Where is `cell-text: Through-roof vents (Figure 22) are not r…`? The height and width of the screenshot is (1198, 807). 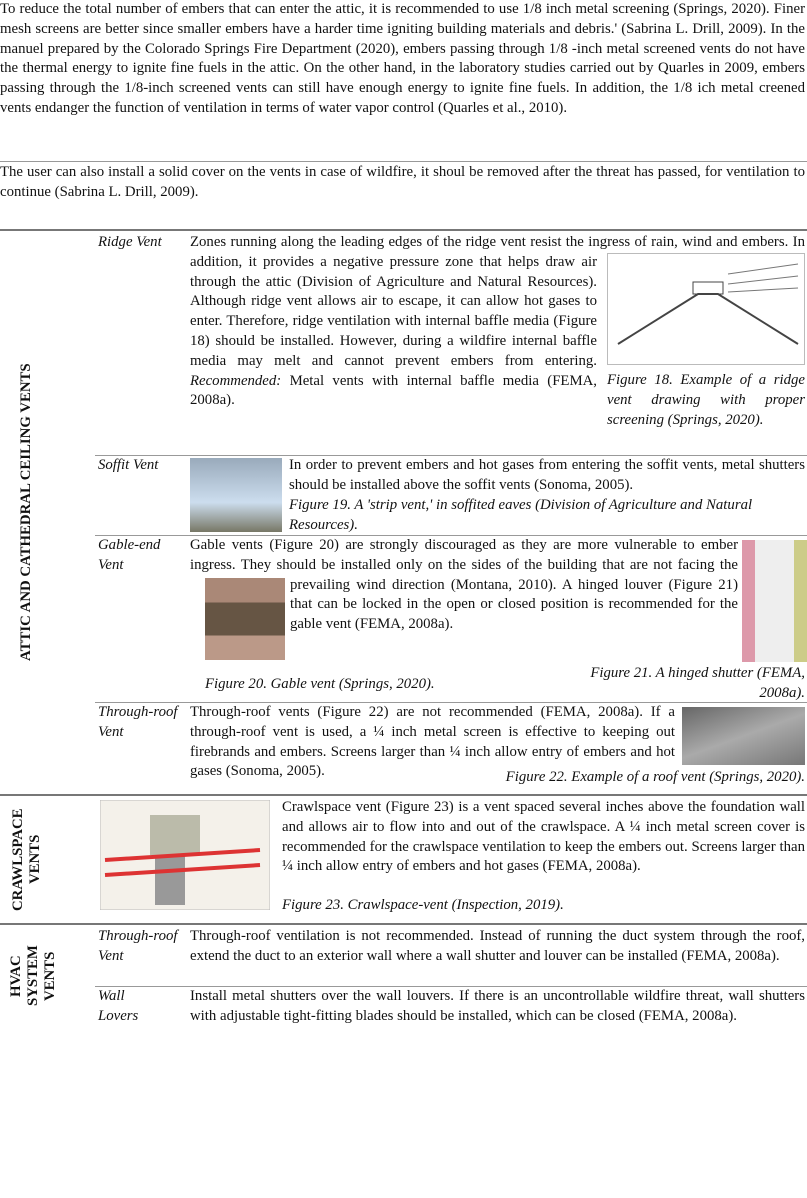 cell-text: Through-roof vents (Figure 22) are not r… is located at coordinates (432, 742).